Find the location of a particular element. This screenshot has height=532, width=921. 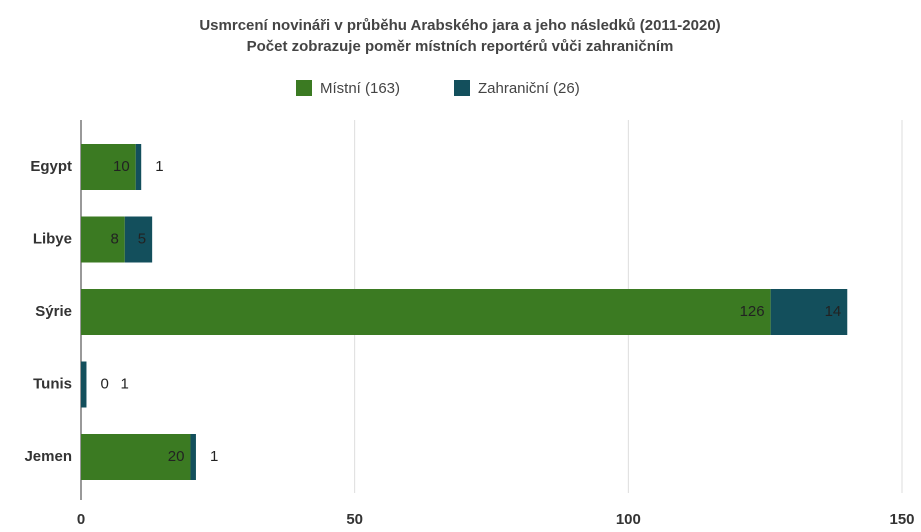

x-tick-label: 50 is located at coordinates (354, 519).